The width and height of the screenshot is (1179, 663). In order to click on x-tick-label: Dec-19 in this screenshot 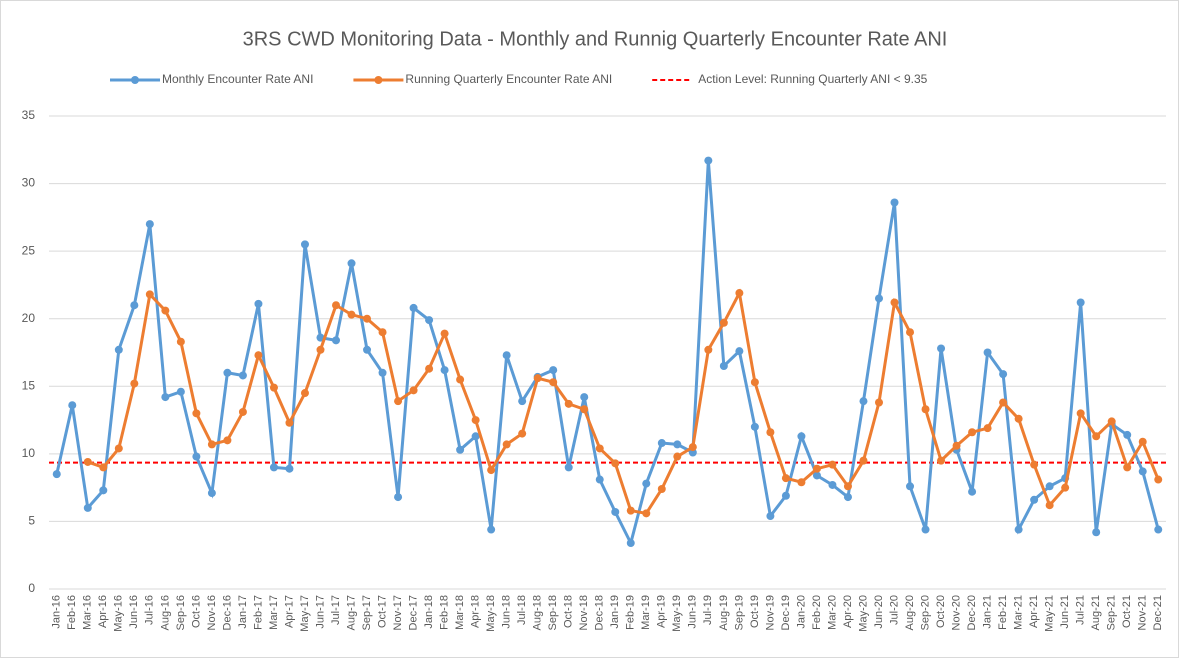, I will do `click(786, 612)`.